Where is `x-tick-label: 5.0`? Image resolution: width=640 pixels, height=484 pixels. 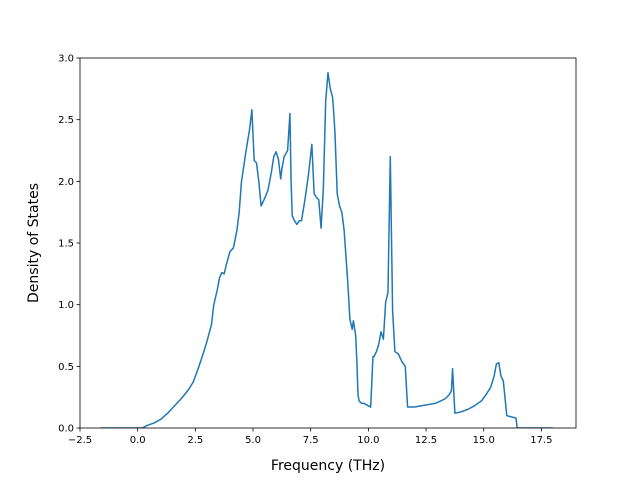
x-tick-label: 5.0 is located at coordinates (253, 440).